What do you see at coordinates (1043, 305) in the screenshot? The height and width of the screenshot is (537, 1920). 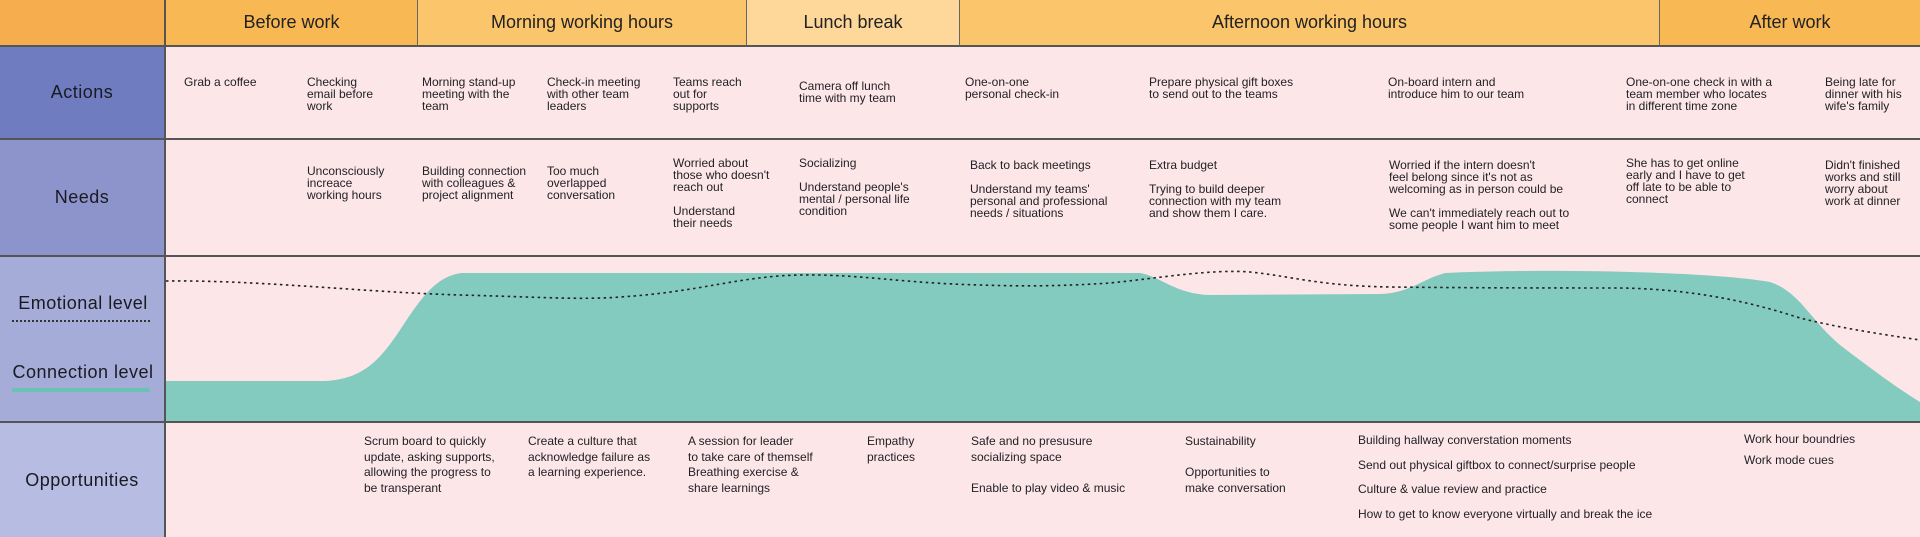 I see `emotional-level-line` at bounding box center [1043, 305].